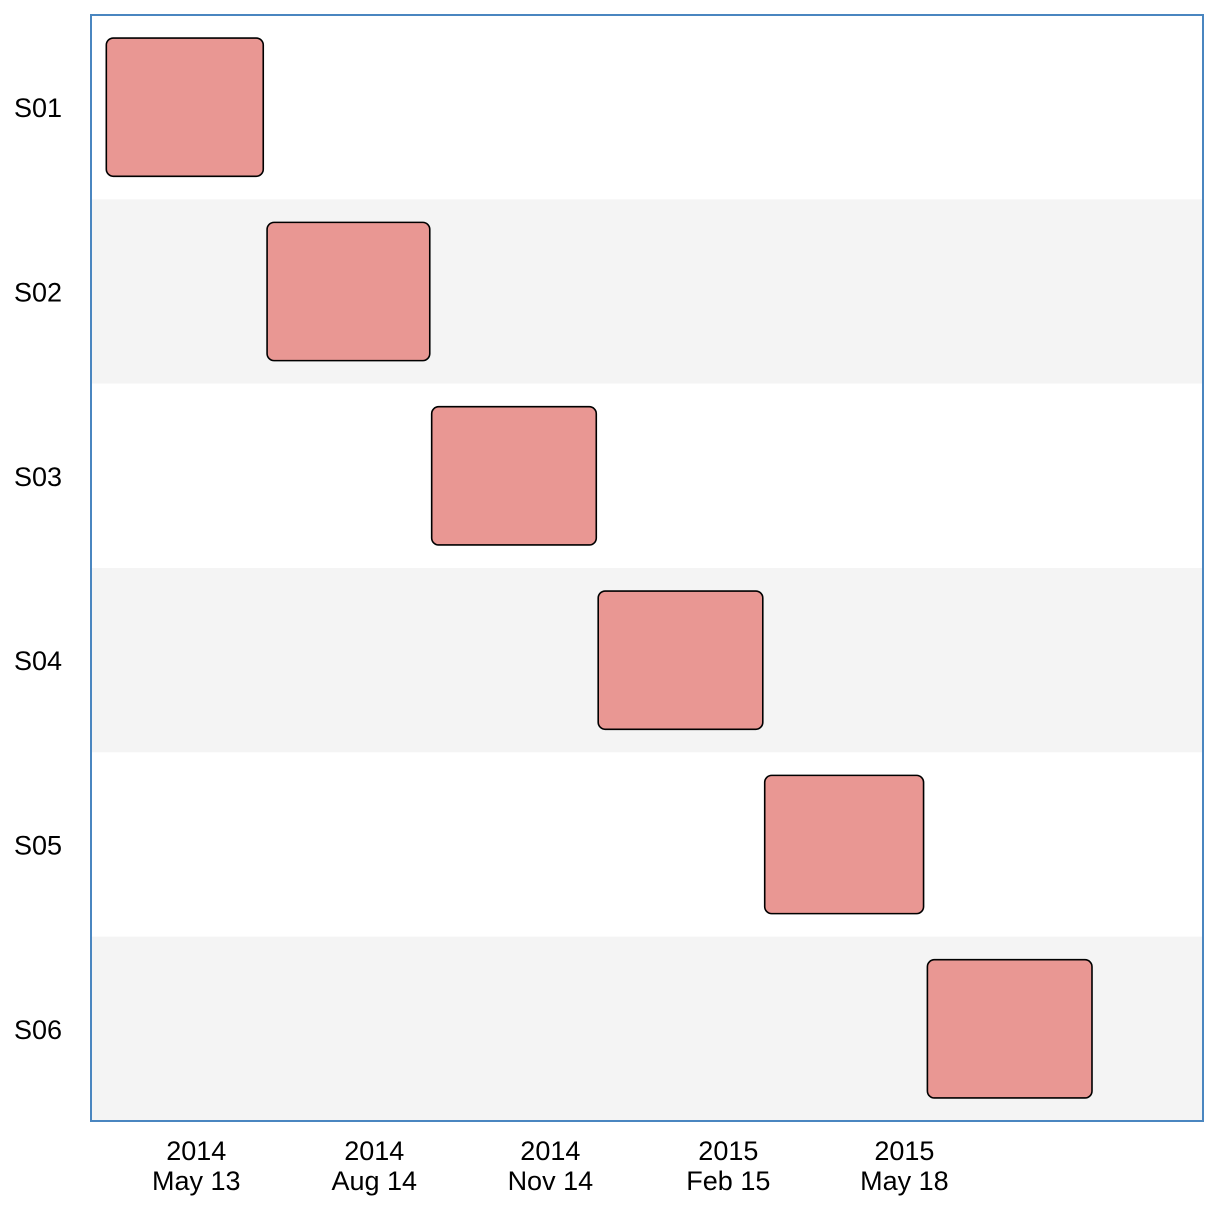 Image resolution: width=1226 pixels, height=1226 pixels. Describe the element at coordinates (38, 661) in the screenshot. I see `row-label: S04` at that location.